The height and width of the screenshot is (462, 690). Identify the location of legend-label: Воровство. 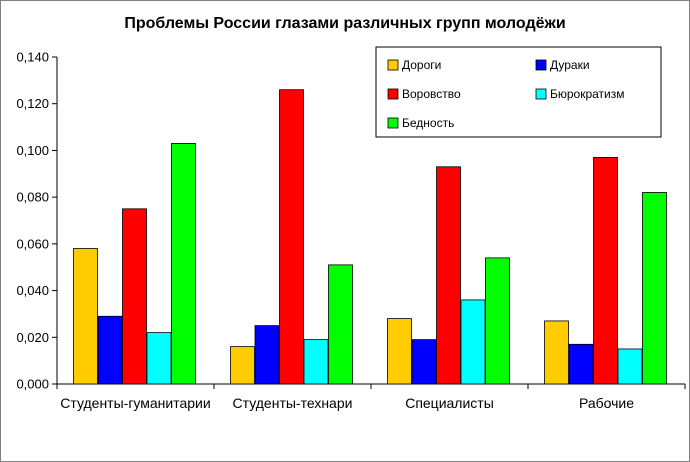
(431, 94).